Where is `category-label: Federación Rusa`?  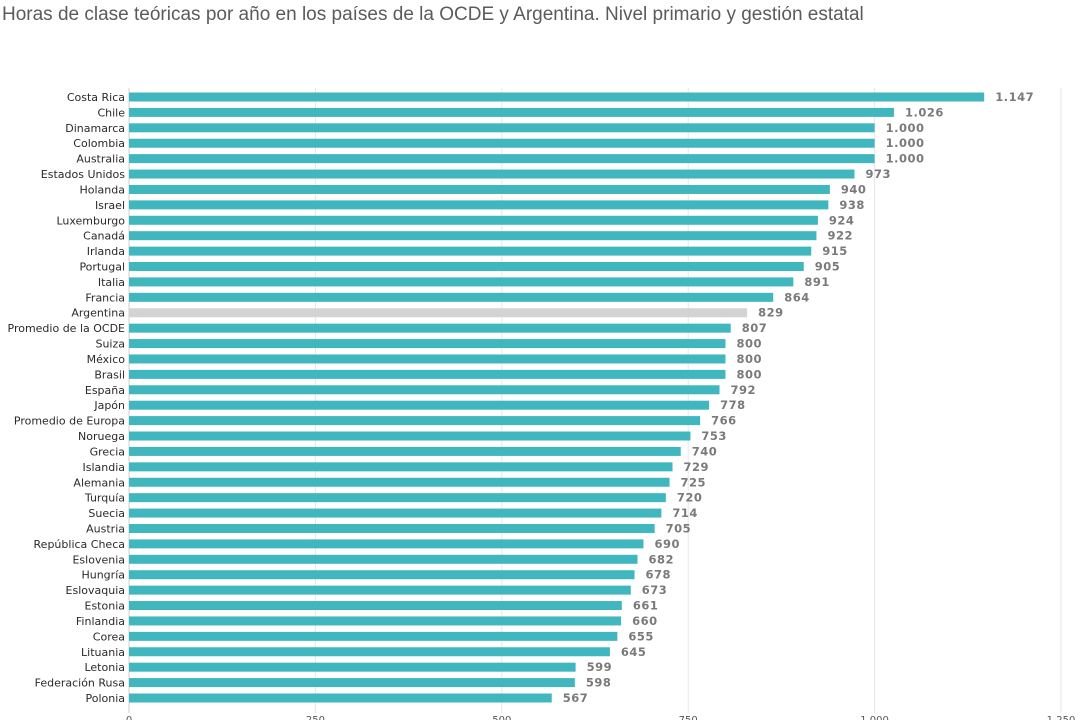 category-label: Federación Rusa is located at coordinates (80, 683).